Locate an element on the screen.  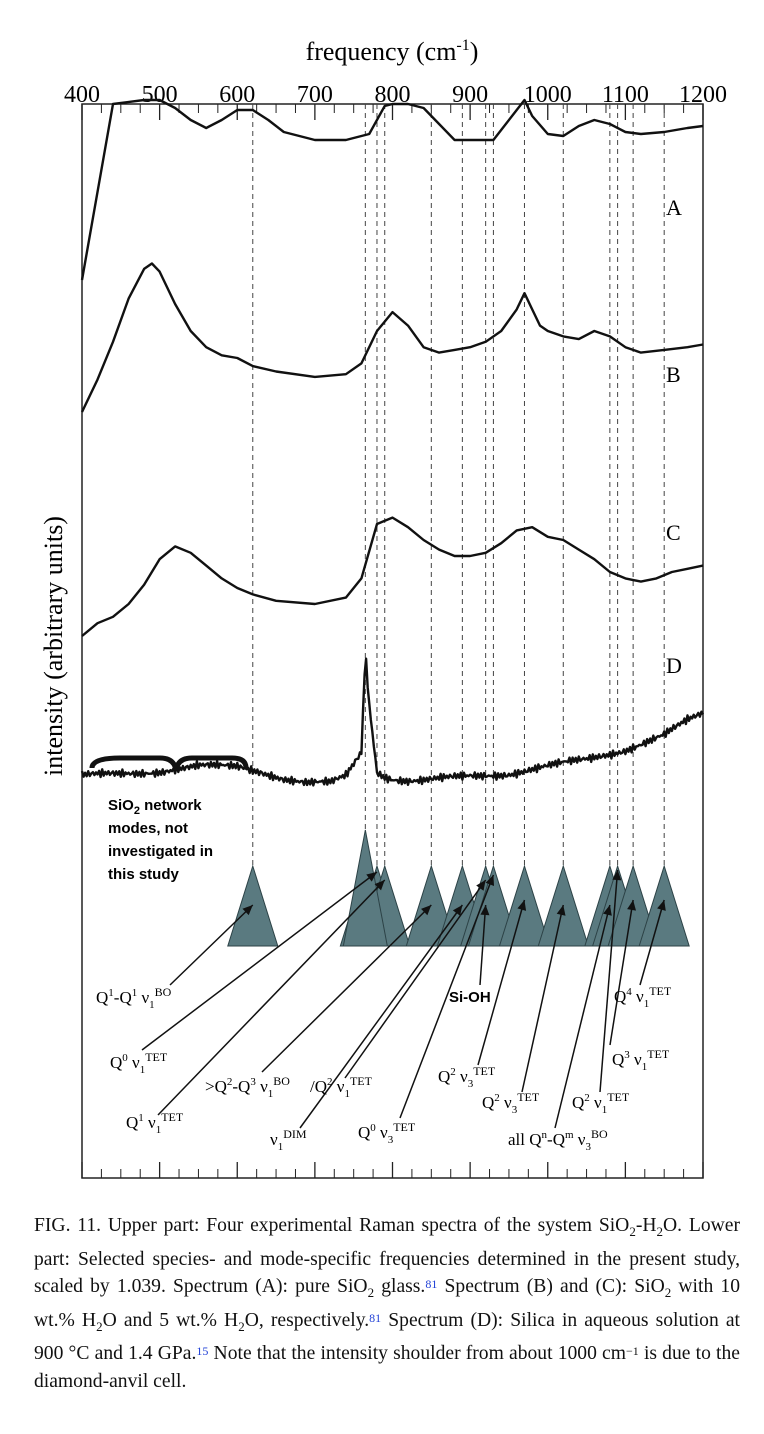
label-arrows is located at coordinates (403, 999).